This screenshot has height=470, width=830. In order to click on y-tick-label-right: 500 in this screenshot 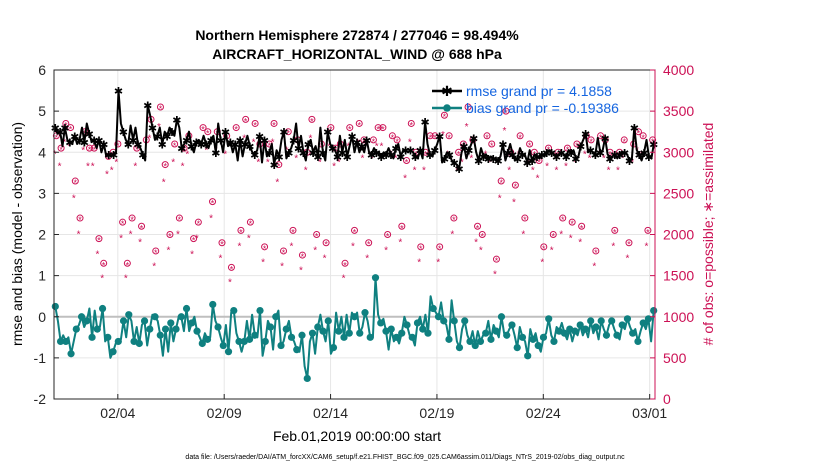, I will do `click(675, 358)`.